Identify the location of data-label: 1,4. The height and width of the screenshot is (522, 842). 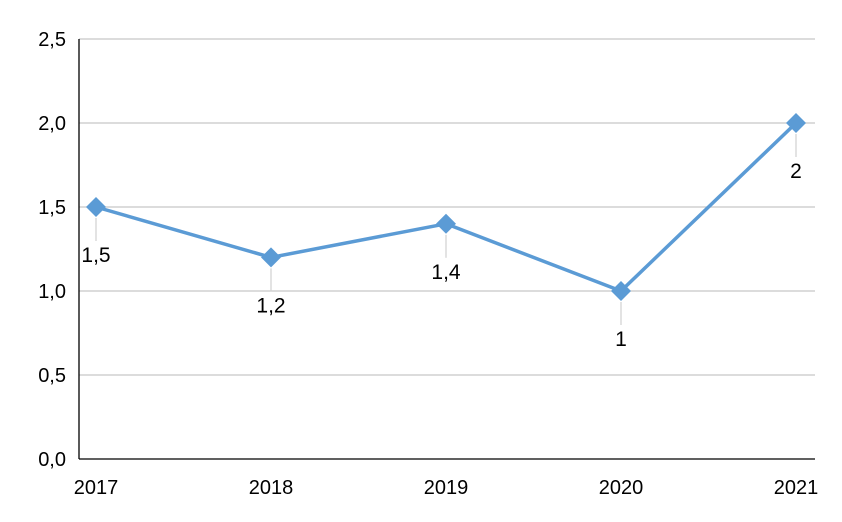
(446, 272).